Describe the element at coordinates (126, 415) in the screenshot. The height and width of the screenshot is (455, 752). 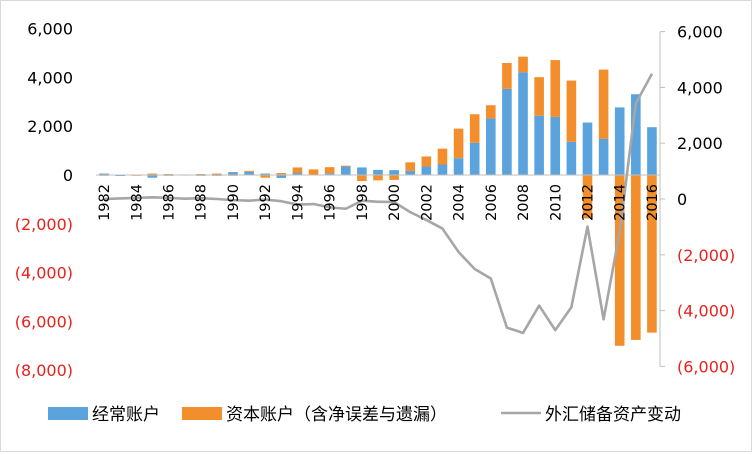
I see `legend-label-0: 经常账户` at that location.